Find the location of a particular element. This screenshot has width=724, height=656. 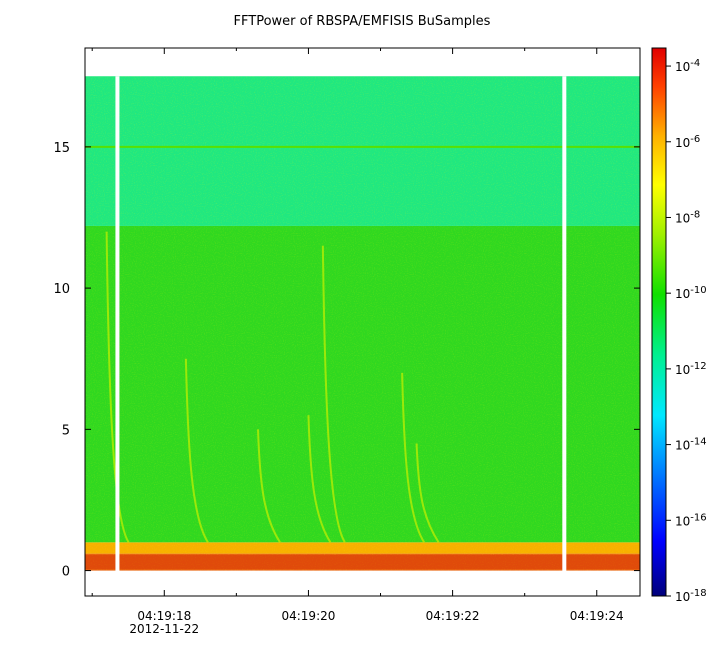

x-tick-label: 04:19:24 is located at coordinates (597, 616).